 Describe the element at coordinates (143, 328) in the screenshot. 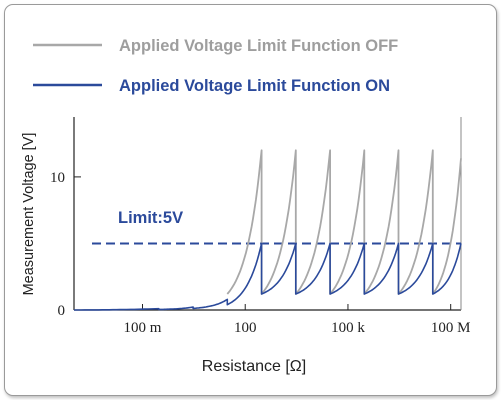

I see `x-tick-label: 100 m` at that location.